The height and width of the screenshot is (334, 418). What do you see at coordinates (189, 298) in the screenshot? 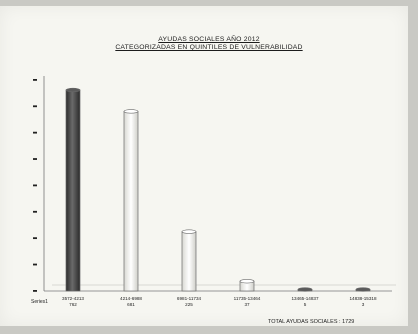
I see `x-tick-label: 6981-11734` at bounding box center [189, 298].